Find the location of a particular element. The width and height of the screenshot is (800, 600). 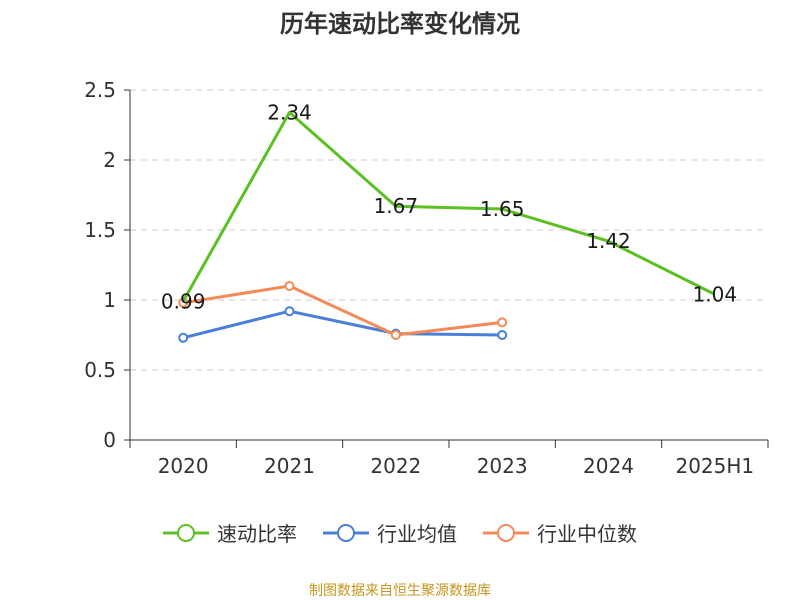

legend-item-0: 速动比率 is located at coordinates (230, 532).